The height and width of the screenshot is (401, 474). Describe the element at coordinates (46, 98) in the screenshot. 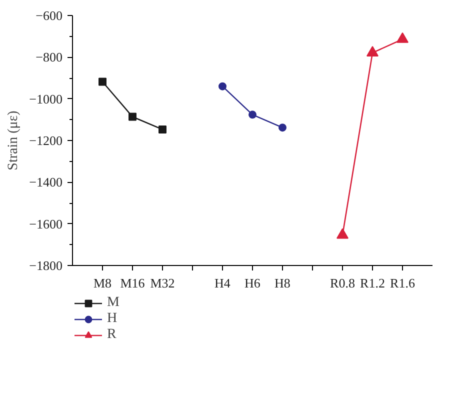

I see `y-tick-label: −1000` at that location.